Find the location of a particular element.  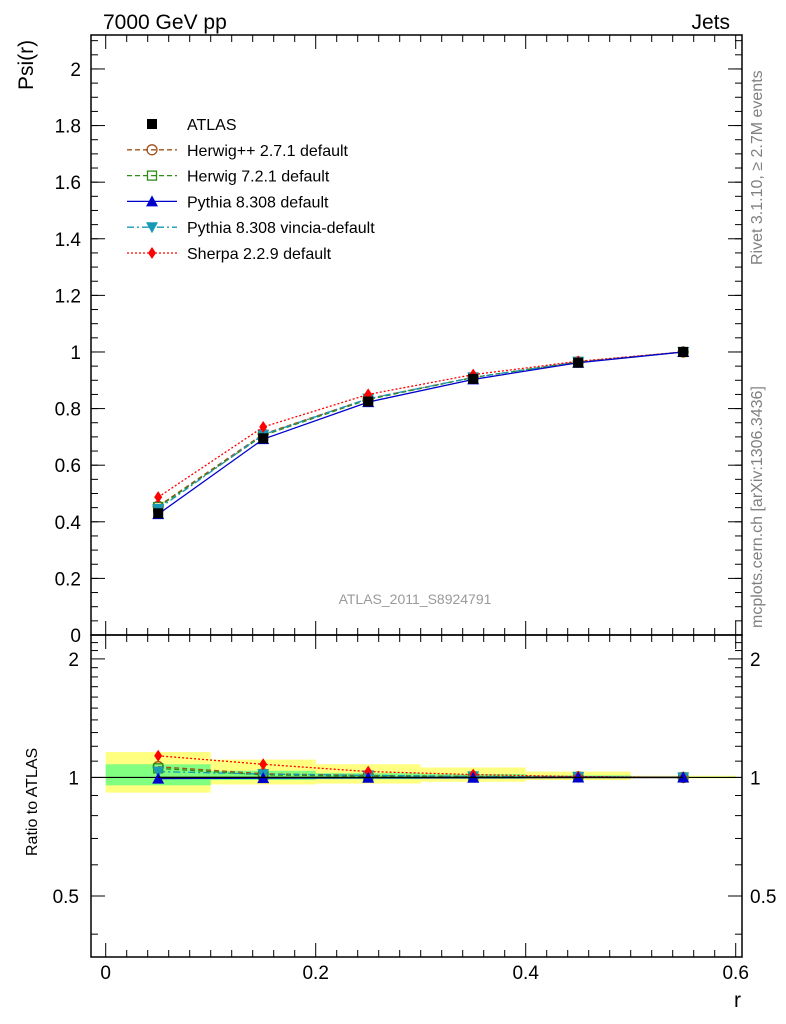

legend-label: Pythia 8.308 vincia-default is located at coordinates (281, 228).